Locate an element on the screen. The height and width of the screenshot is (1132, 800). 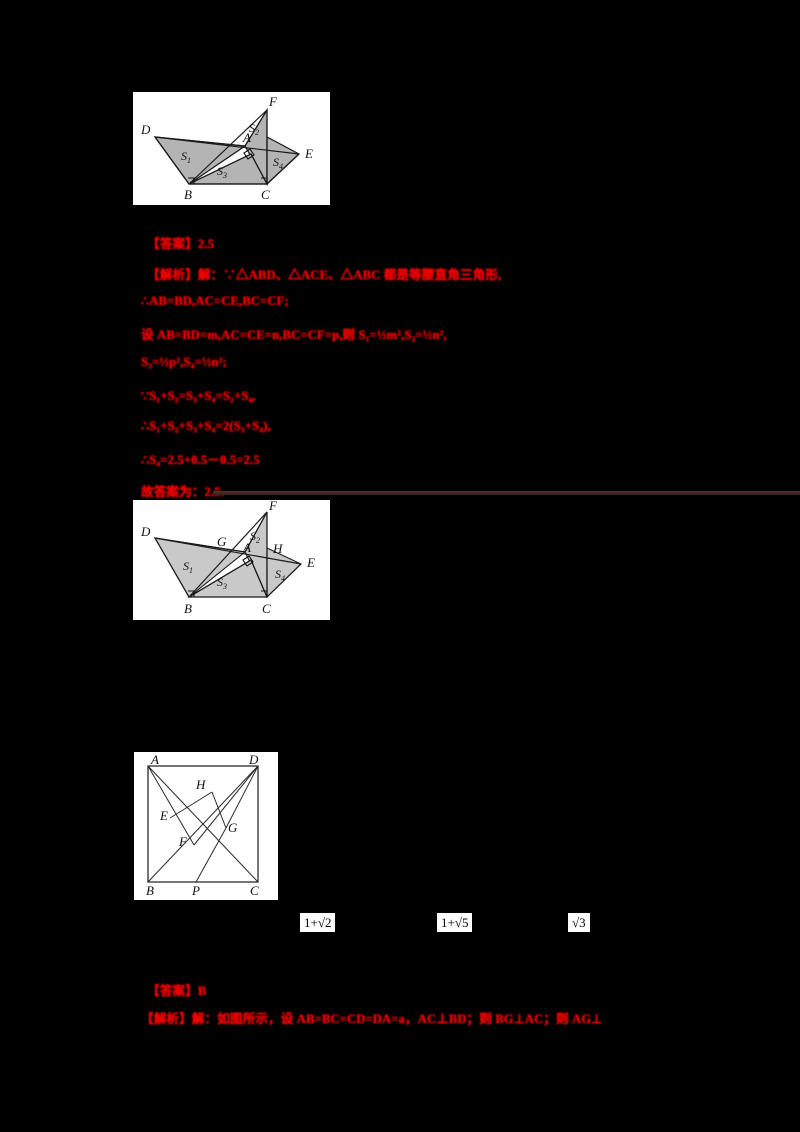
line-C-E is located at coordinates (283, 169).